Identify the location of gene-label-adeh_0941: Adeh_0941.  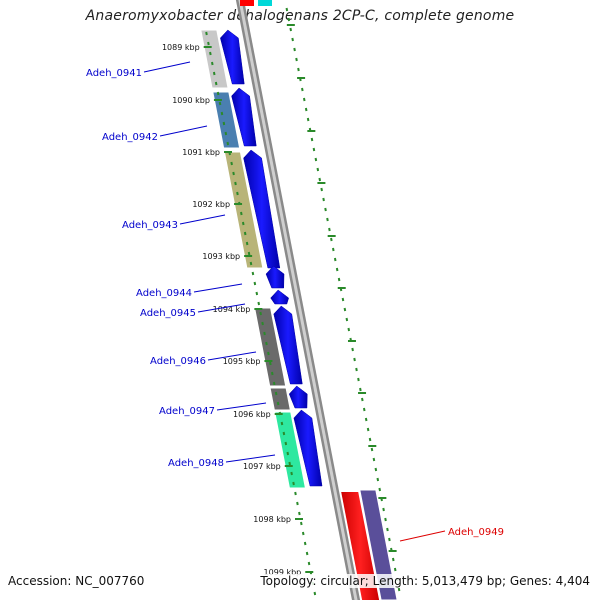
(114, 73).